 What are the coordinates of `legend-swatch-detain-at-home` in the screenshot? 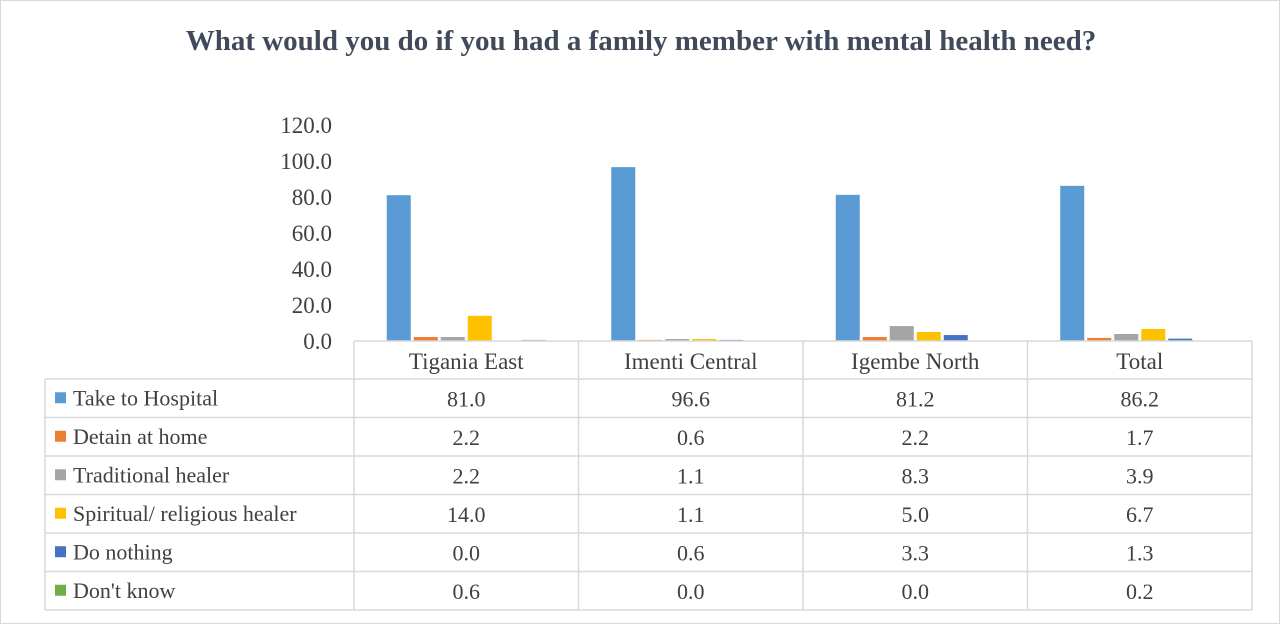 It's located at (60, 436).